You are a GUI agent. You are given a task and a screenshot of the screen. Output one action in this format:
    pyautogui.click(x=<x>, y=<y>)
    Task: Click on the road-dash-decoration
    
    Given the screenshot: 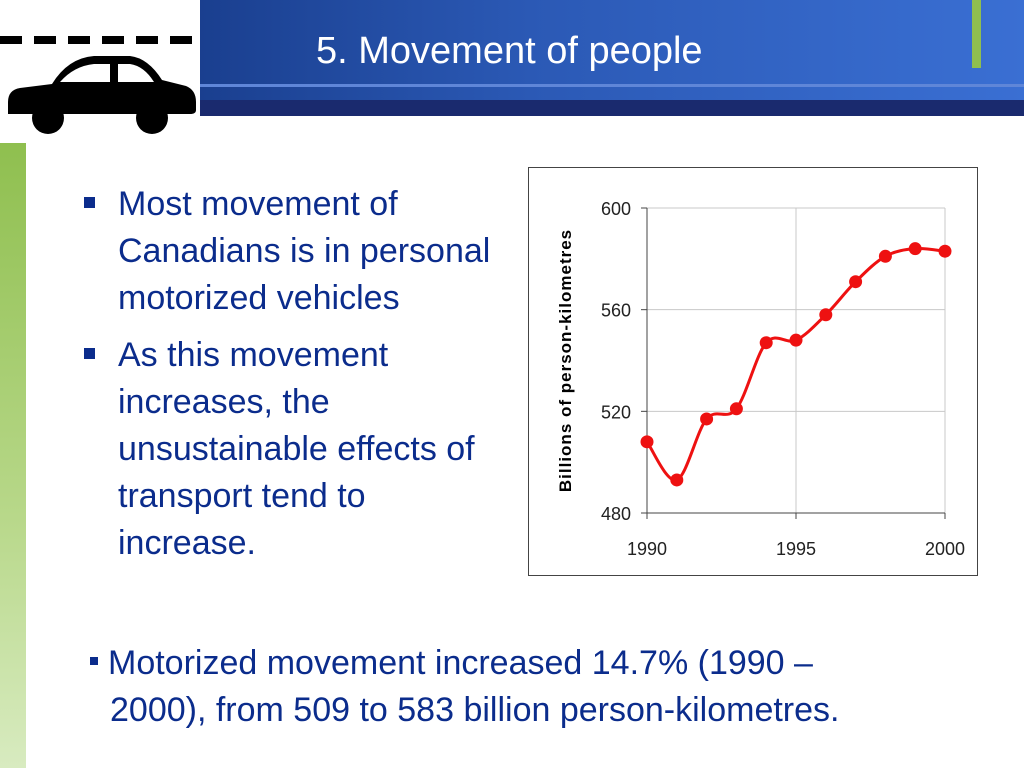 What is the action you would take?
    pyautogui.click(x=100, y=40)
    